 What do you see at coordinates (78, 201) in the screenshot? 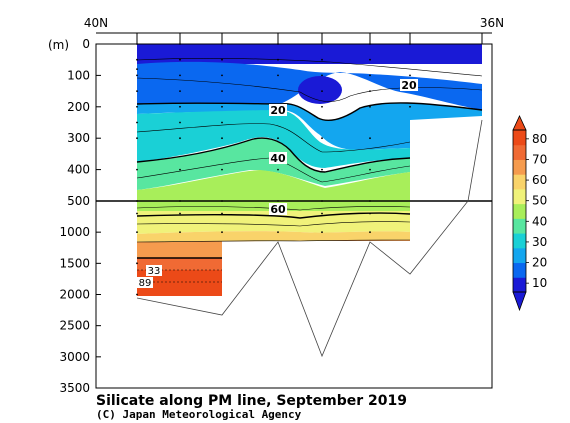
I see `y-tick-label-500: 500` at bounding box center [78, 201].